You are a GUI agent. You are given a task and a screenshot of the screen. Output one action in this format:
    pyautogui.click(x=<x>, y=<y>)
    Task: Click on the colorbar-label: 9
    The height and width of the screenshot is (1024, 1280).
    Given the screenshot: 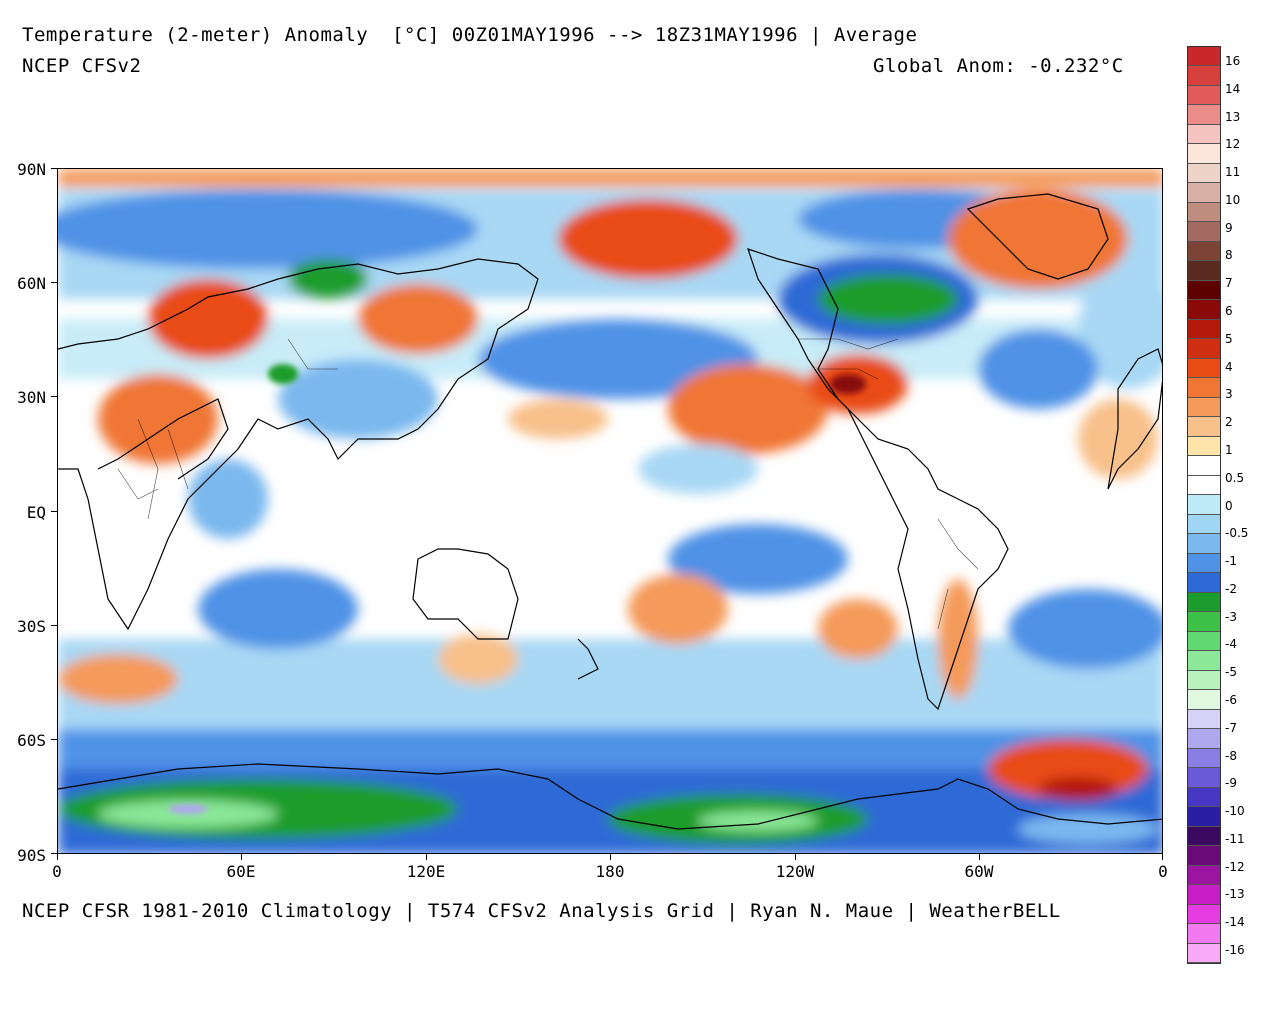 What is the action you would take?
    pyautogui.click(x=1229, y=227)
    